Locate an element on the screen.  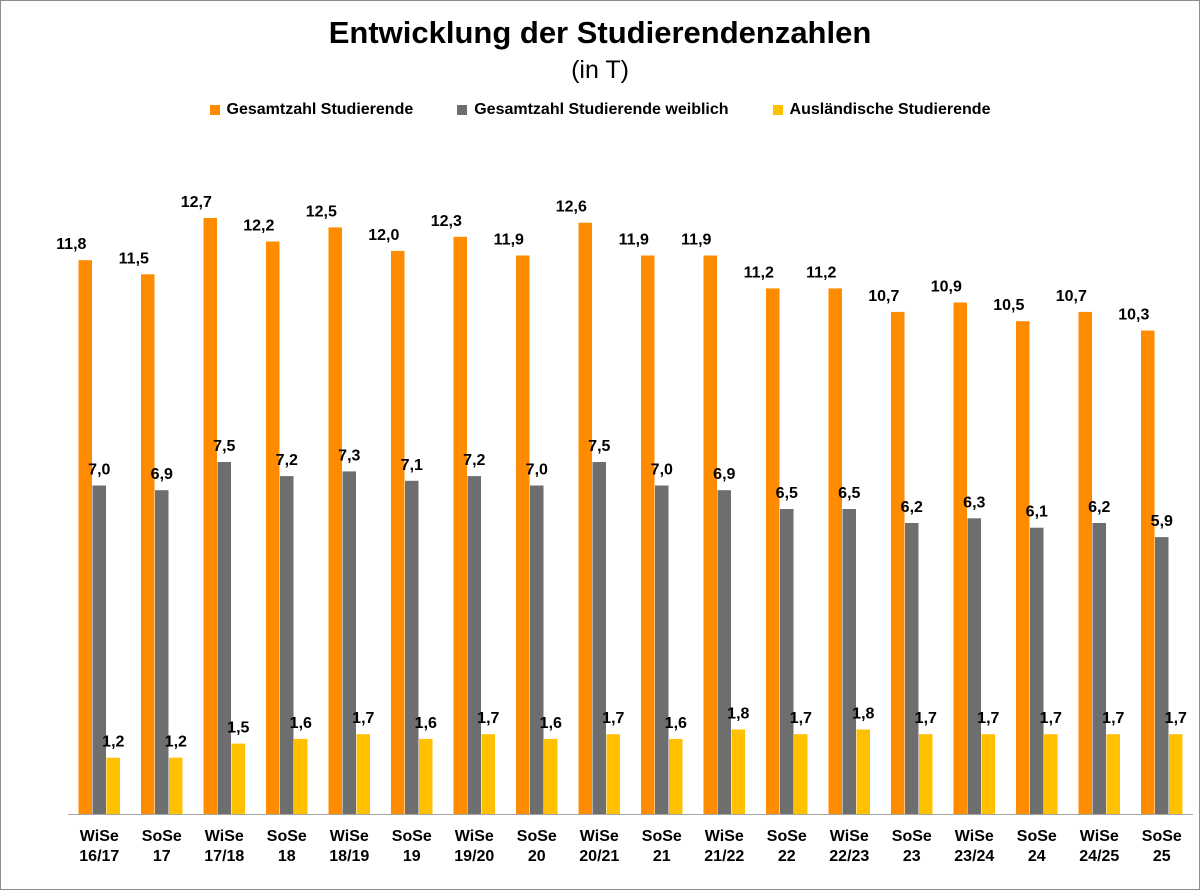
x-tick-label: 20 is located at coordinates (537, 856).